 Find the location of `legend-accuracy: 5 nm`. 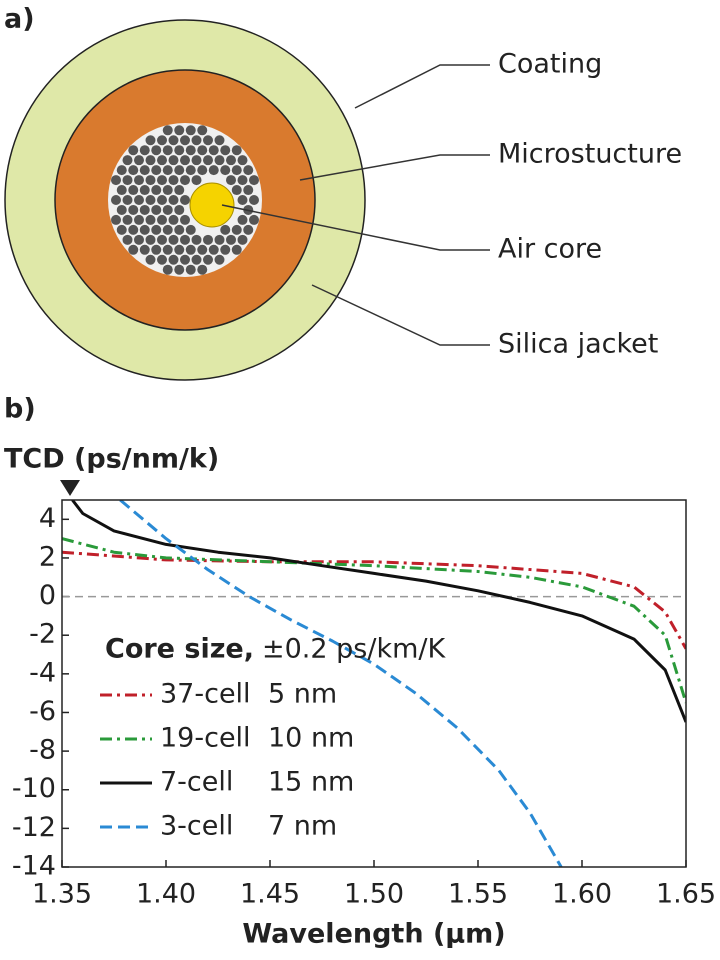

legend-accuracy: 5 nm is located at coordinates (302, 694).